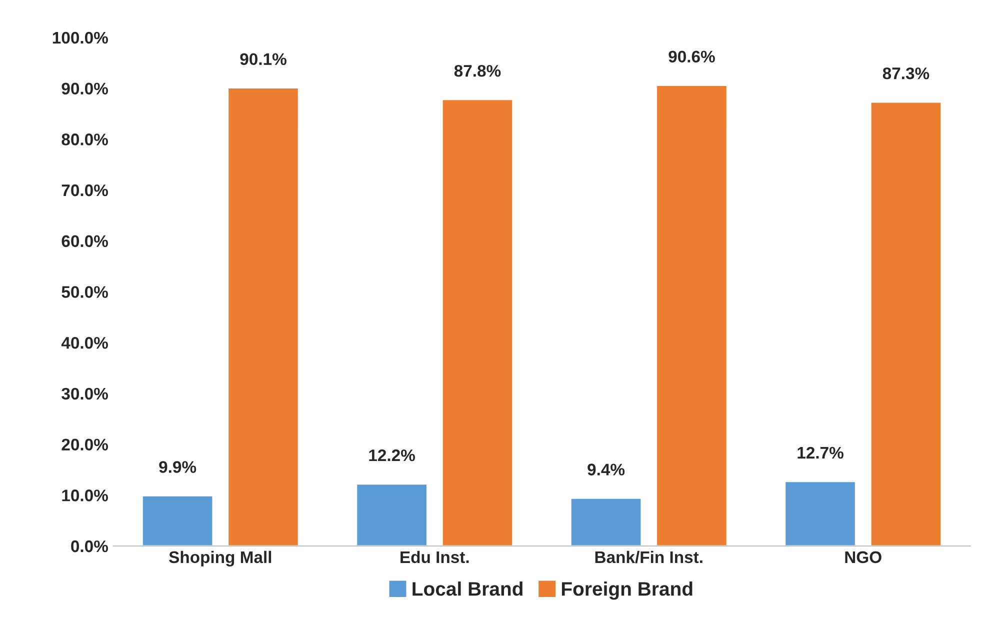  I want to click on data-label: 87.3%, so click(906, 73).